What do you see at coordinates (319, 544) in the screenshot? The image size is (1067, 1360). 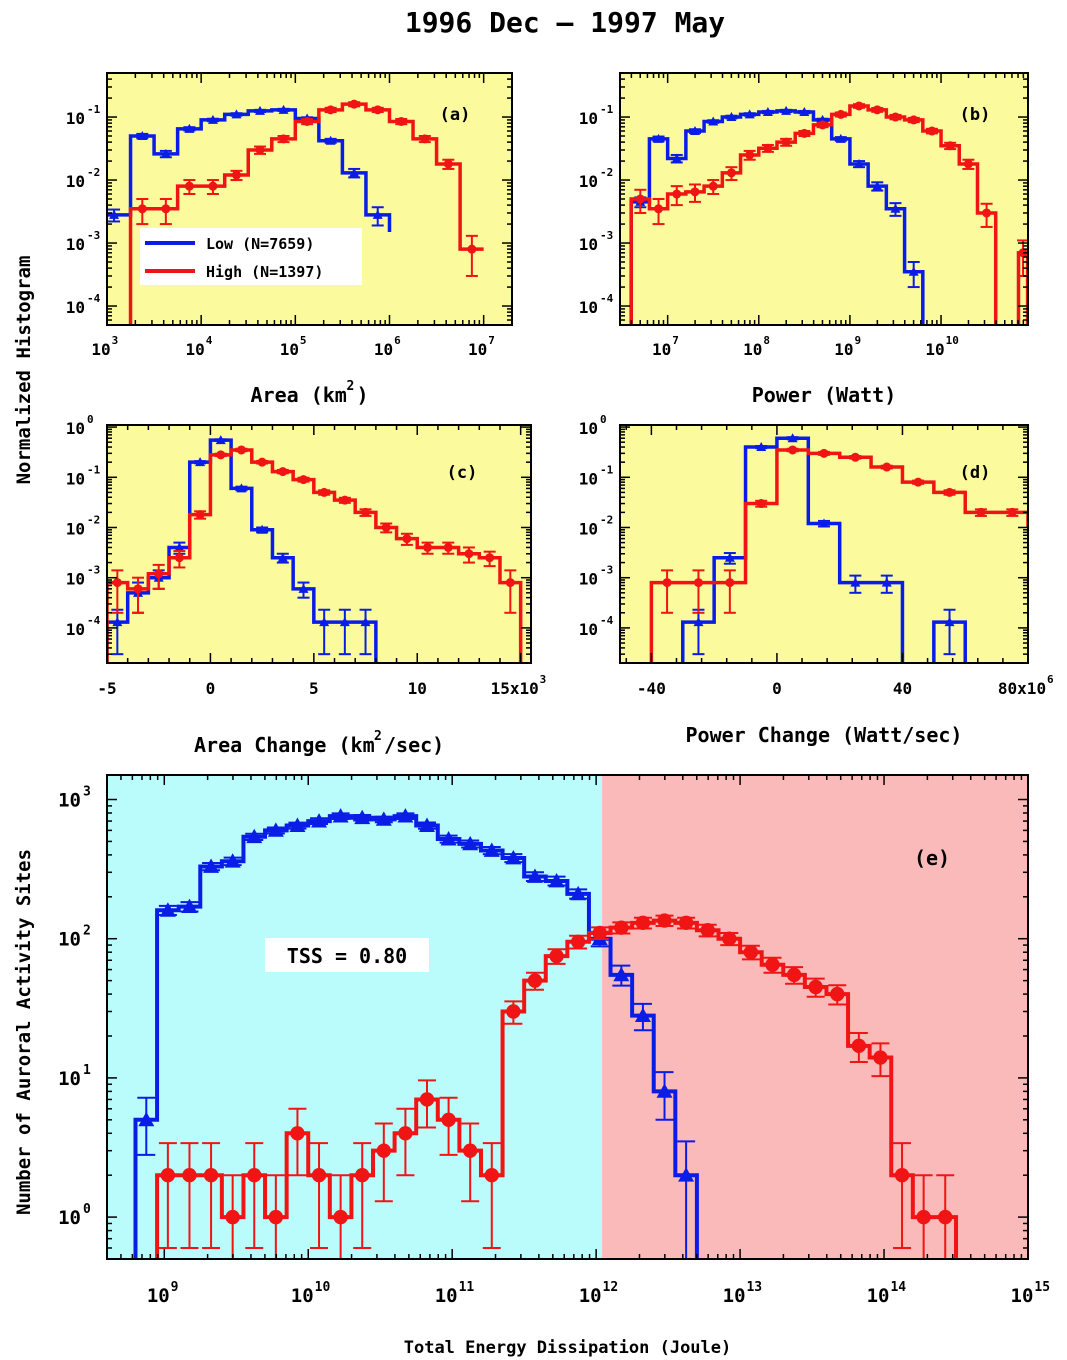 I see `plot-frame` at bounding box center [319, 544].